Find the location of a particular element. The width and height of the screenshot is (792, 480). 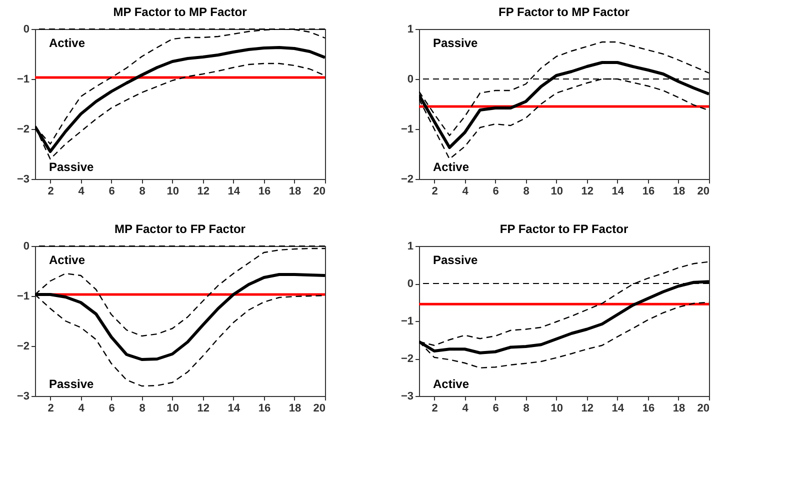

chart-title: FP Factor to MP Factor is located at coordinates (564, 12).